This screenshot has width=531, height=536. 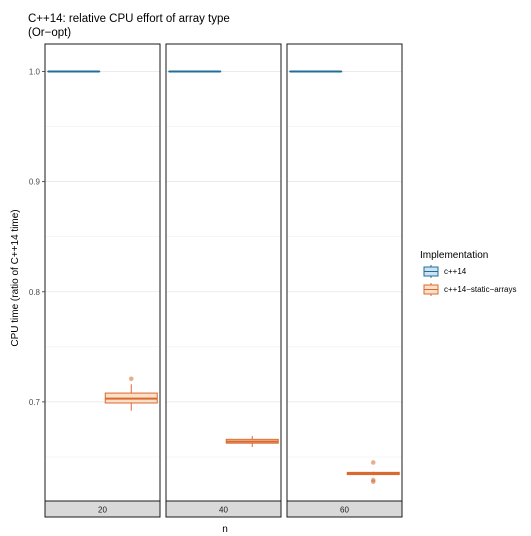 I want to click on facet-label-60: 60, so click(x=344, y=510).